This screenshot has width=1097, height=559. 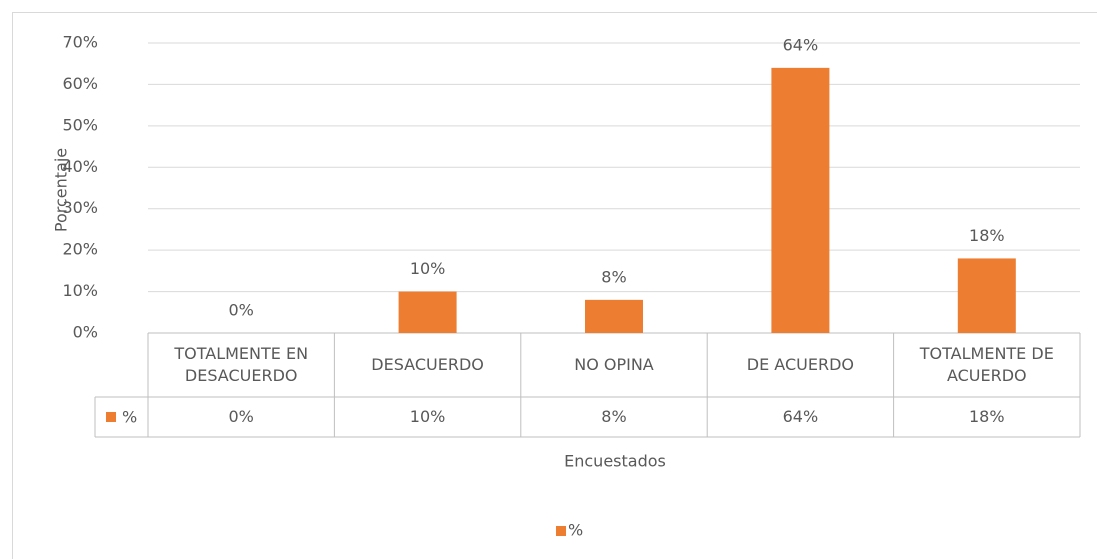 What do you see at coordinates (85, 332) in the screenshot?
I see `y-tick-label: 0%` at bounding box center [85, 332].